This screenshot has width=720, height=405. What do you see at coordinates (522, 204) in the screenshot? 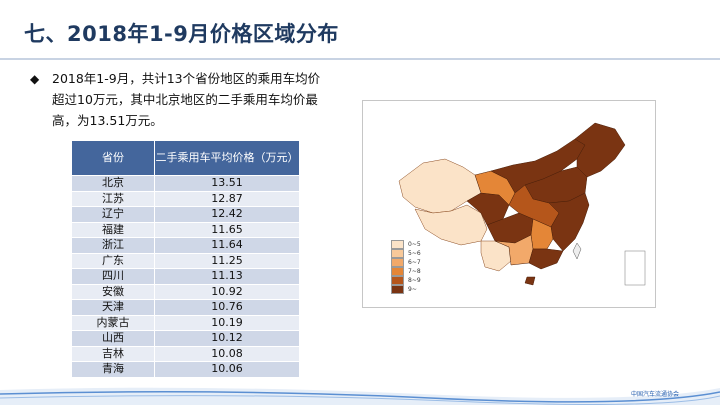
I see `china-map-svg` at bounding box center [522, 204].